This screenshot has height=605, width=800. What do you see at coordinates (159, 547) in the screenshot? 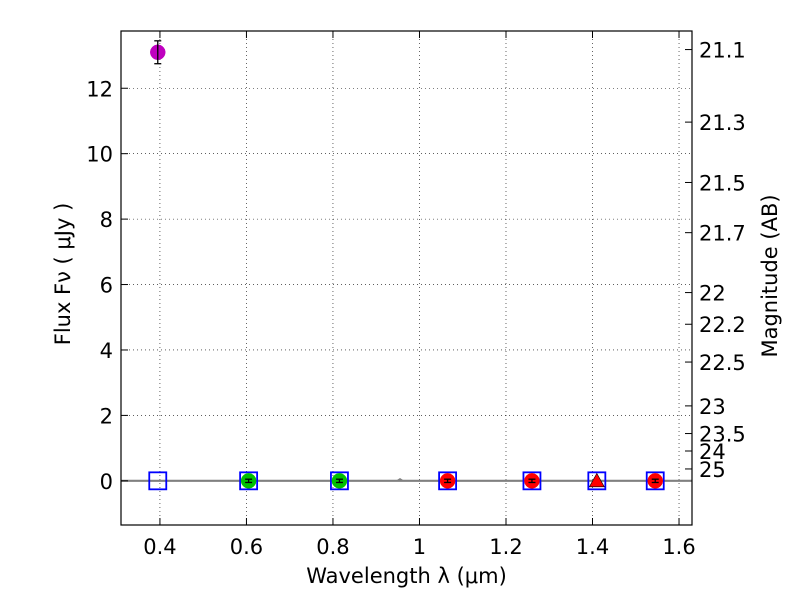
I see `x-tick-label: 0.4` at bounding box center [159, 547].